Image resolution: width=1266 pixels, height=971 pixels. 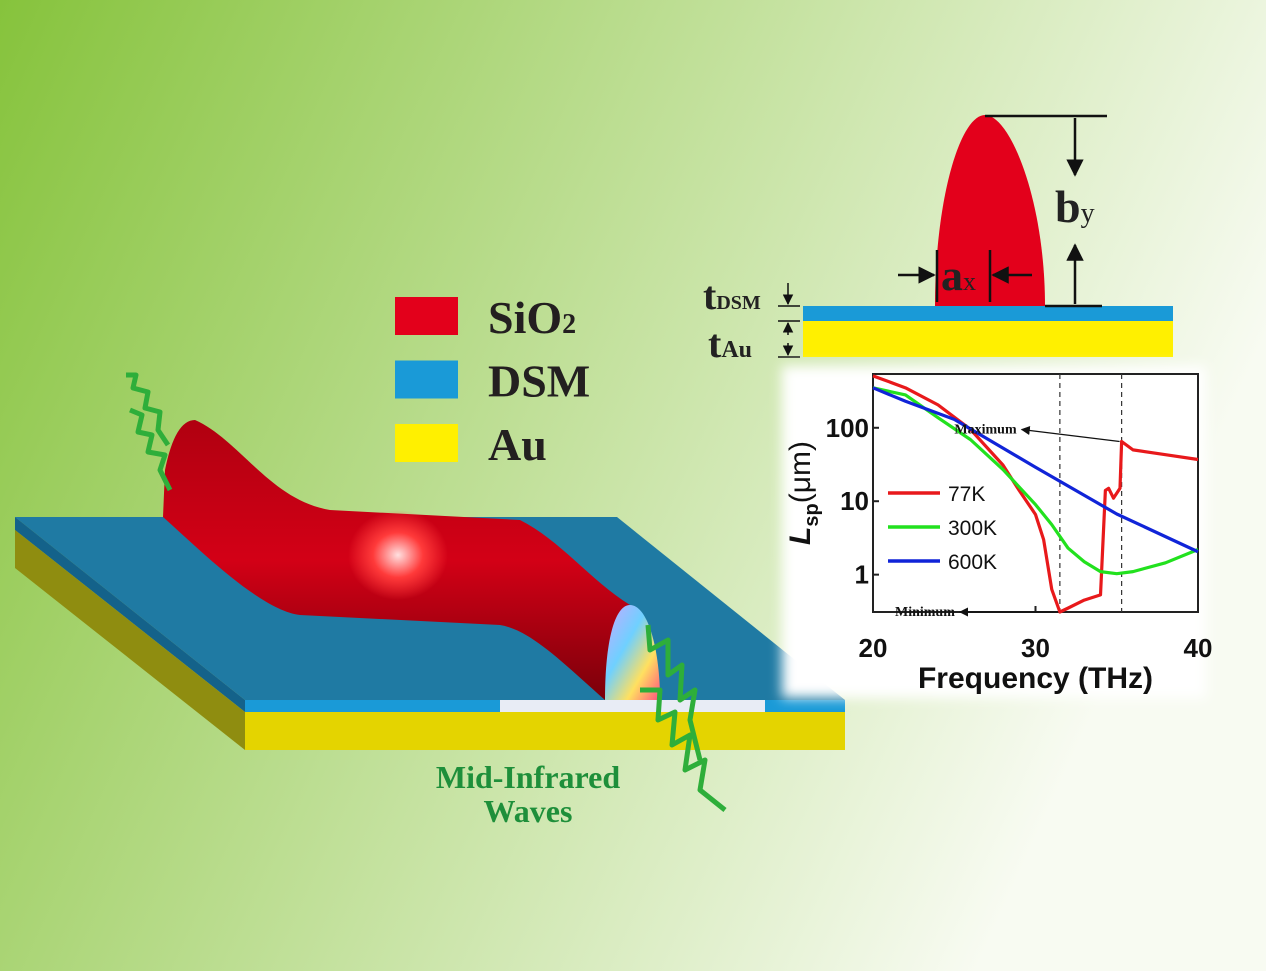 I want to click on slot, so click(x=632, y=706).